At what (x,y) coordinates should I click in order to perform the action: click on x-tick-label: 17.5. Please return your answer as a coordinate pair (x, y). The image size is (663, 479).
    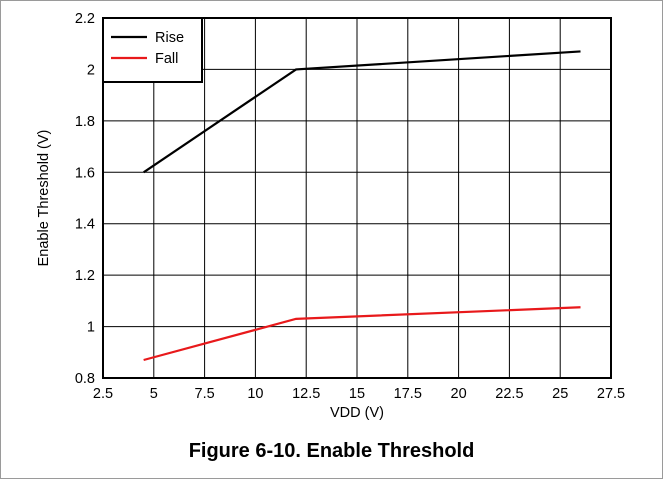
    Looking at the image, I should click on (408, 394).